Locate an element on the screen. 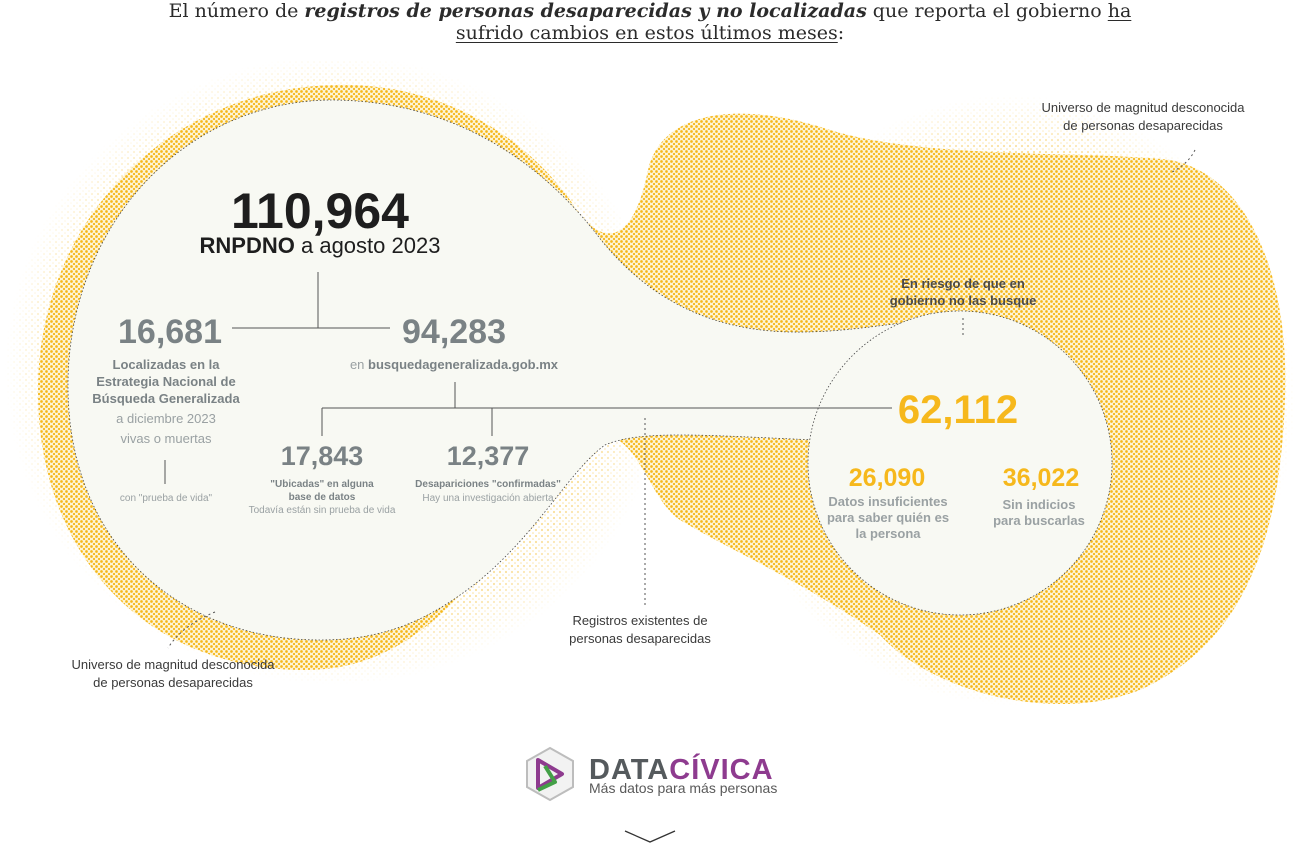 The image size is (1300, 845). datacivica-hexagon-logo-icon is located at coordinates (550, 774).